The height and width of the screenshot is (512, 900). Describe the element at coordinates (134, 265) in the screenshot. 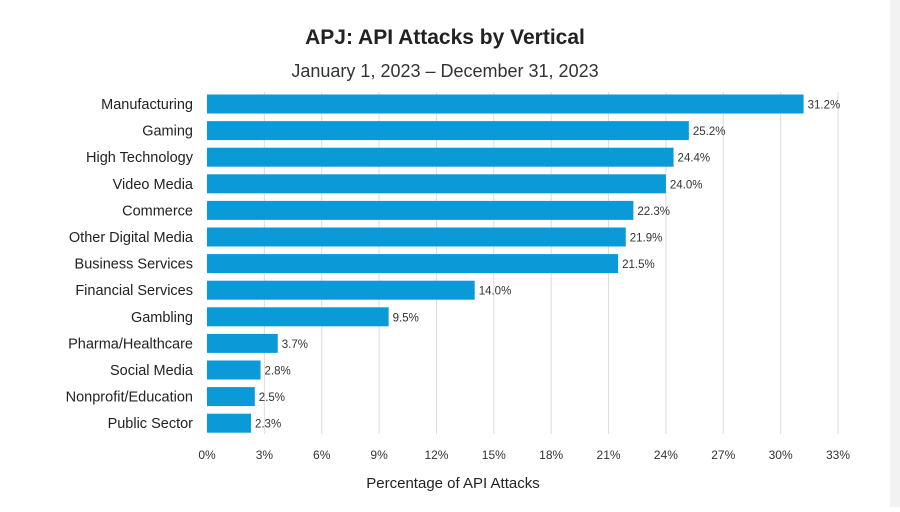

I see `category-label: Business Services` at that location.